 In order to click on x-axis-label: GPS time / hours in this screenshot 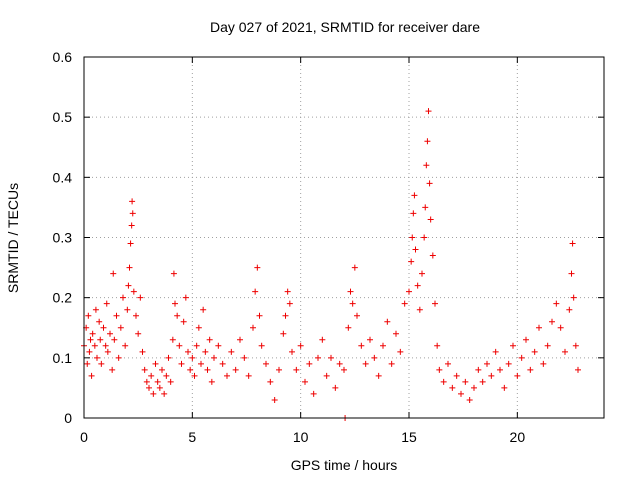, I will do `click(344, 465)`.